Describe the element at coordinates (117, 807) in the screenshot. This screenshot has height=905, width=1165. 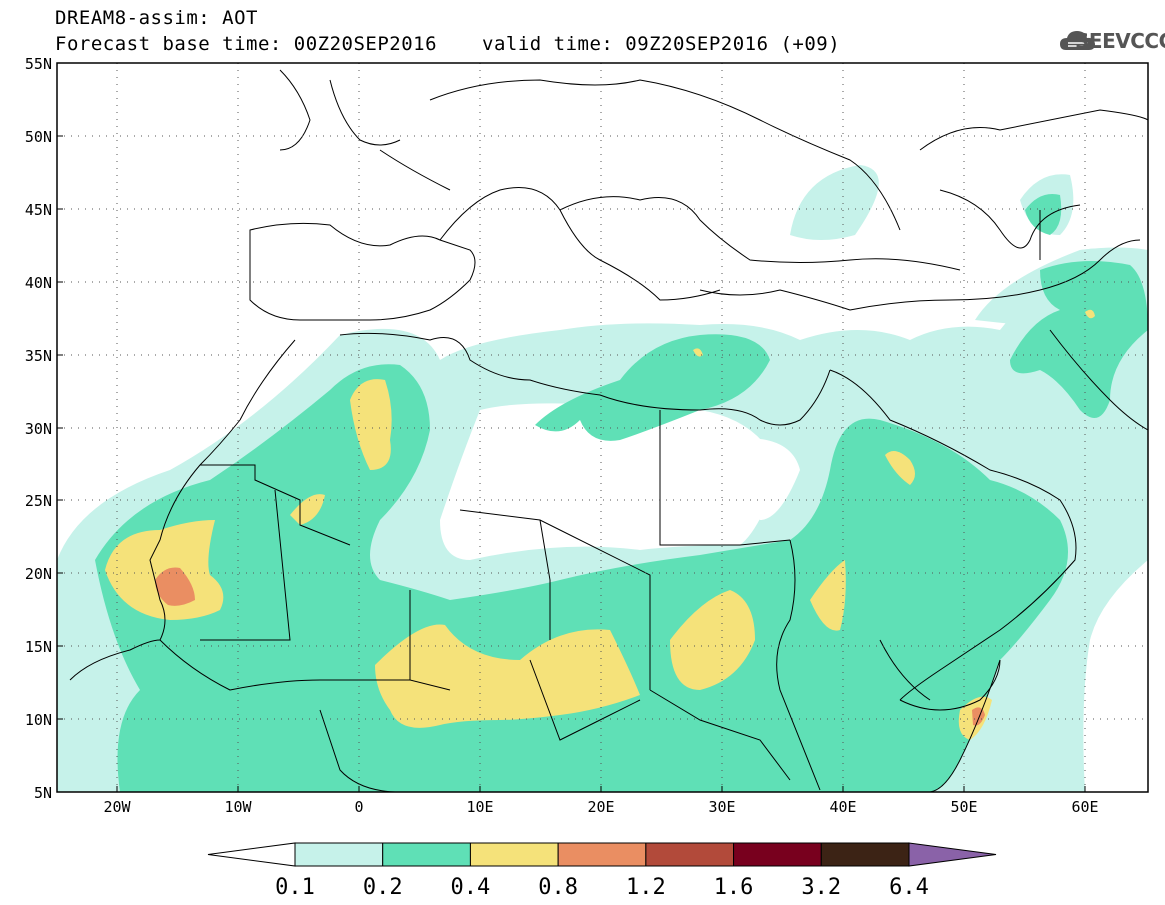
I see `lon-label: 20W` at that location.